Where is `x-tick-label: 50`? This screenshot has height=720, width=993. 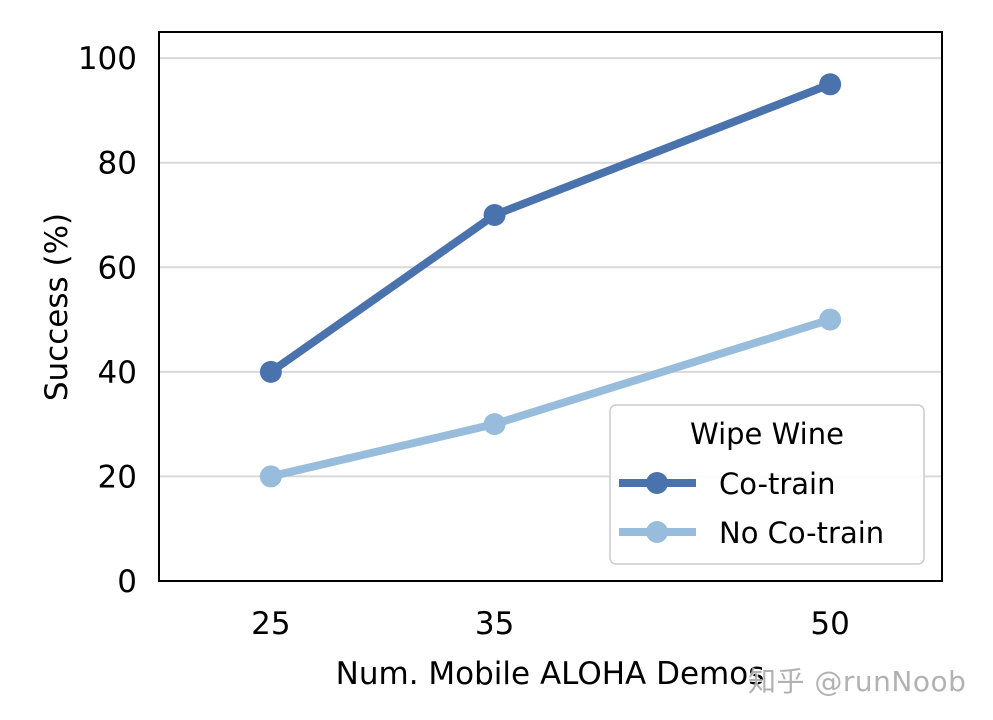
x-tick-label: 50 is located at coordinates (829, 624).